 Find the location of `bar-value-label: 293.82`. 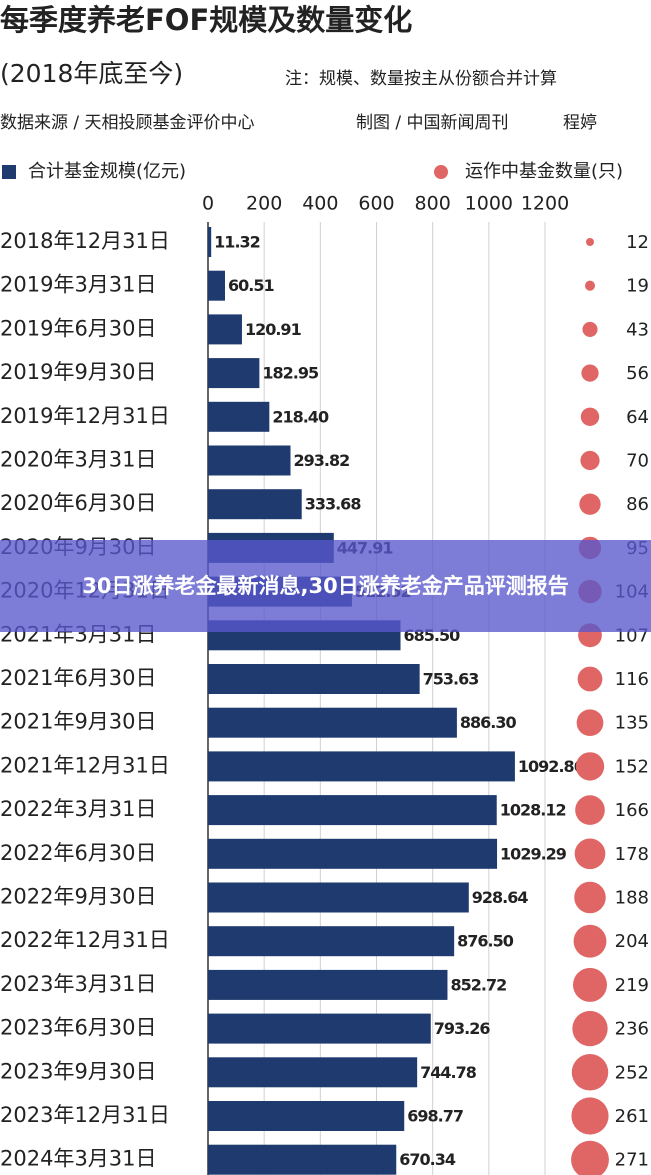

bar-value-label: 293.82 is located at coordinates (322, 460).